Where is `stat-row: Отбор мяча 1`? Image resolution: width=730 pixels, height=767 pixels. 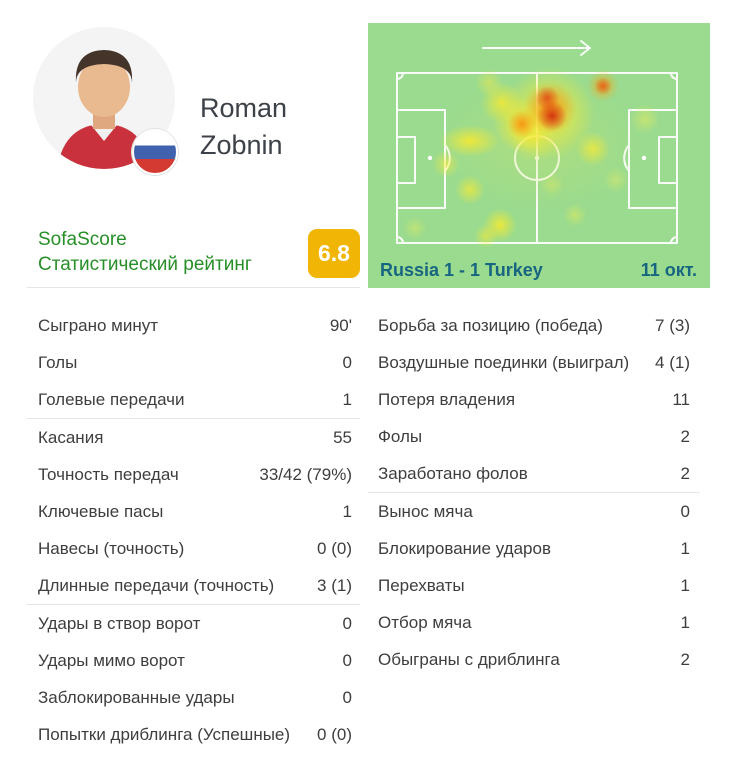
stat-row: Отбор мяча 1 is located at coordinates (534, 622).